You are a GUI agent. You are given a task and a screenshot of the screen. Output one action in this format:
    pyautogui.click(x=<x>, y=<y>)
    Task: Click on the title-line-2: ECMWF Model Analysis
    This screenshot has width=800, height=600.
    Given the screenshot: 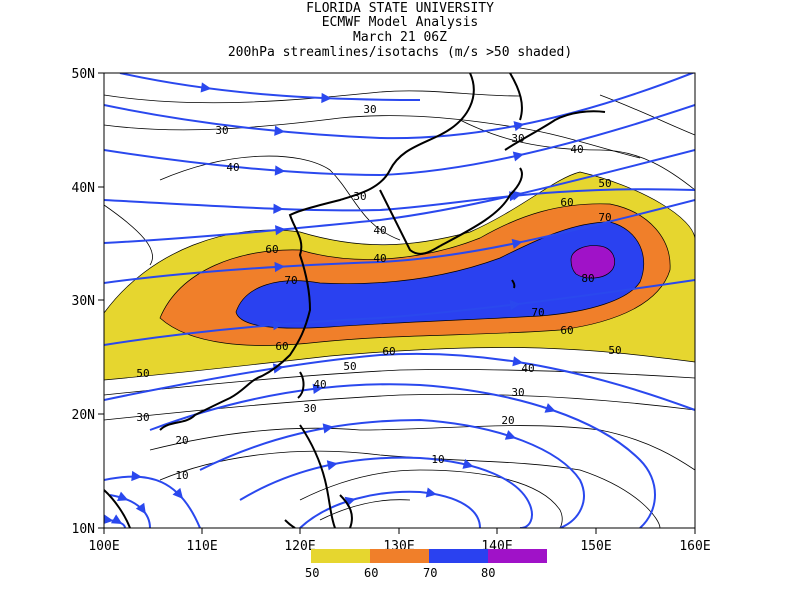 What is the action you would take?
    pyautogui.click(x=400, y=22)
    